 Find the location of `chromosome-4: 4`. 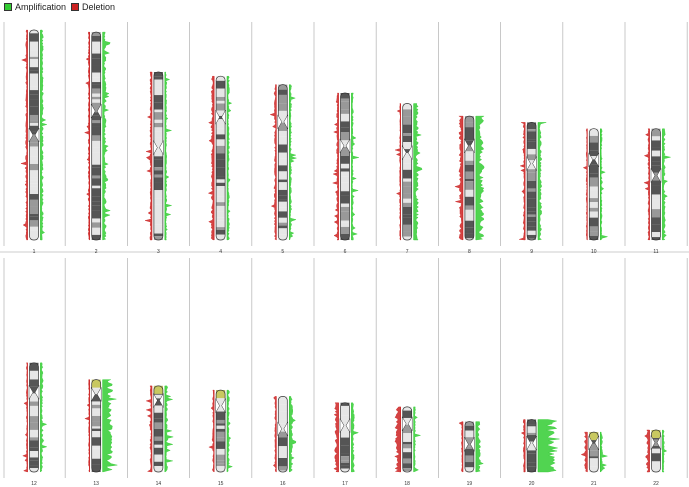

chromosome-4: 4 is located at coordinates (230, 138).